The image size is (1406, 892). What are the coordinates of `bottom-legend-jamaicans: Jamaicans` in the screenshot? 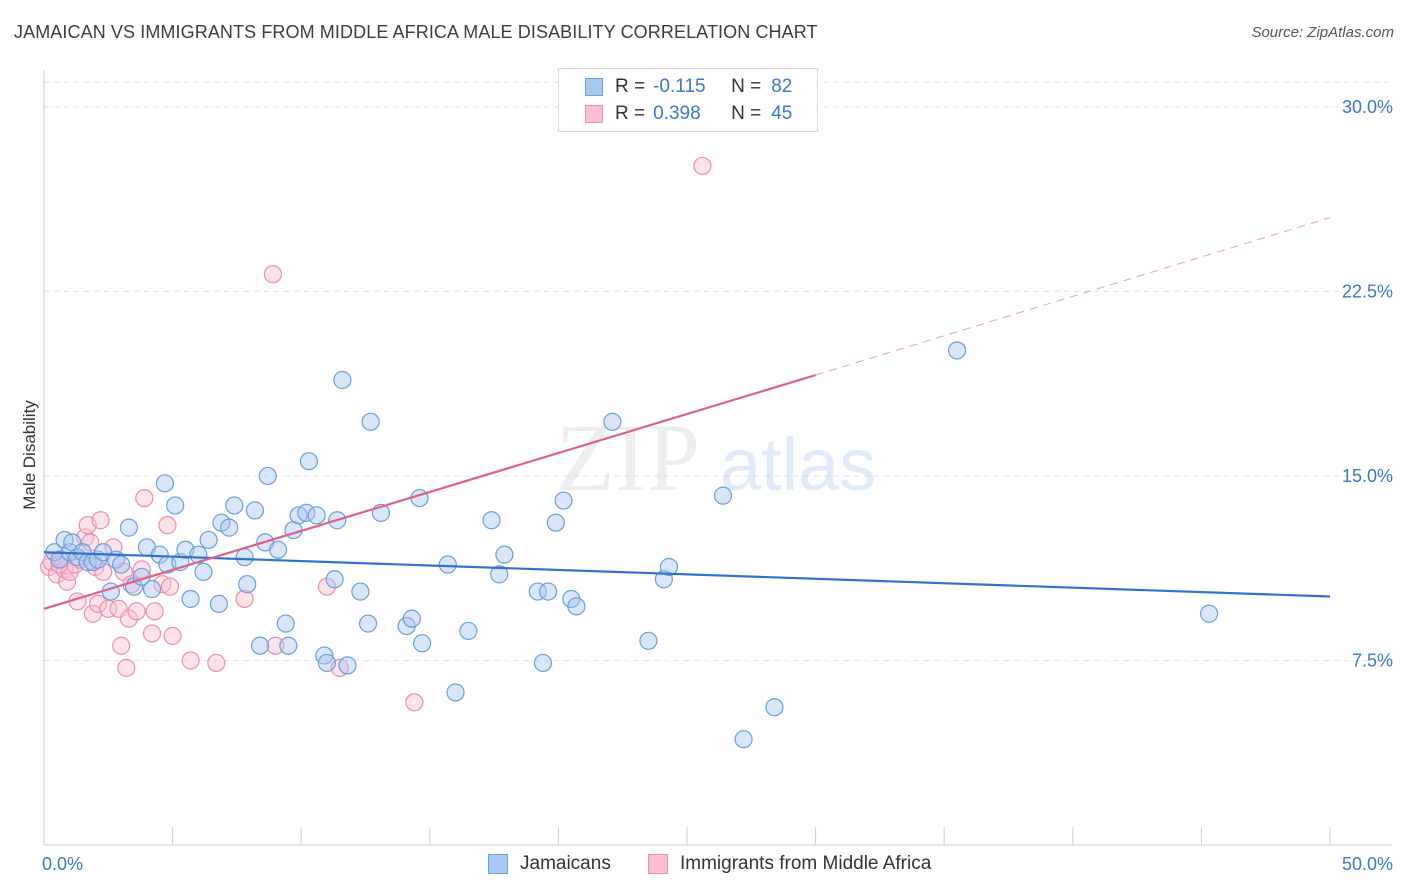 It's located at (549, 864).